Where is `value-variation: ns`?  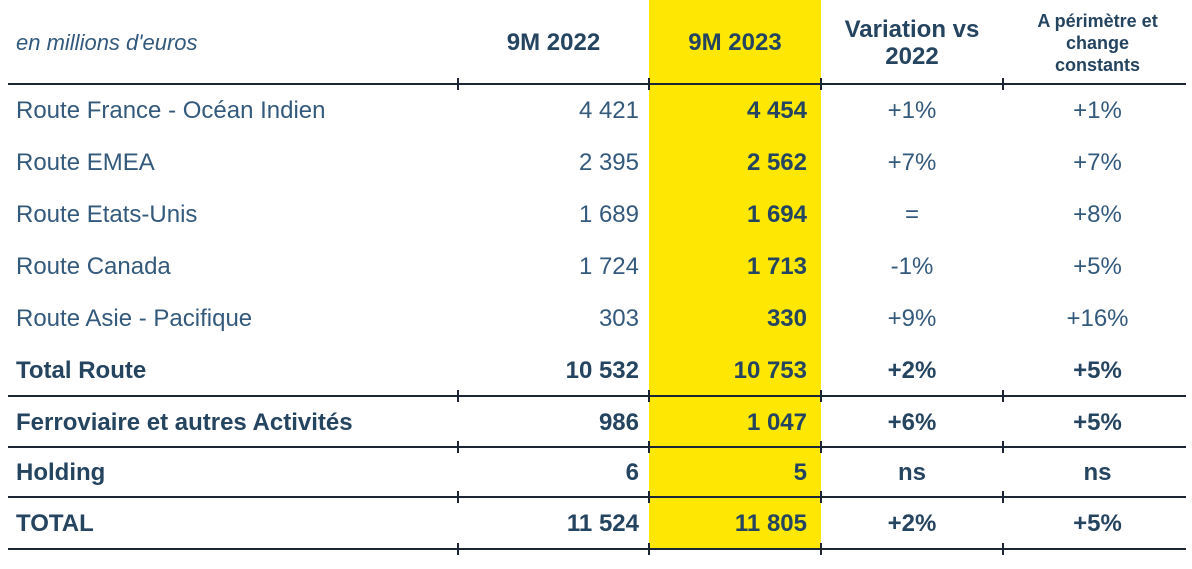
value-variation: ns is located at coordinates (911, 472).